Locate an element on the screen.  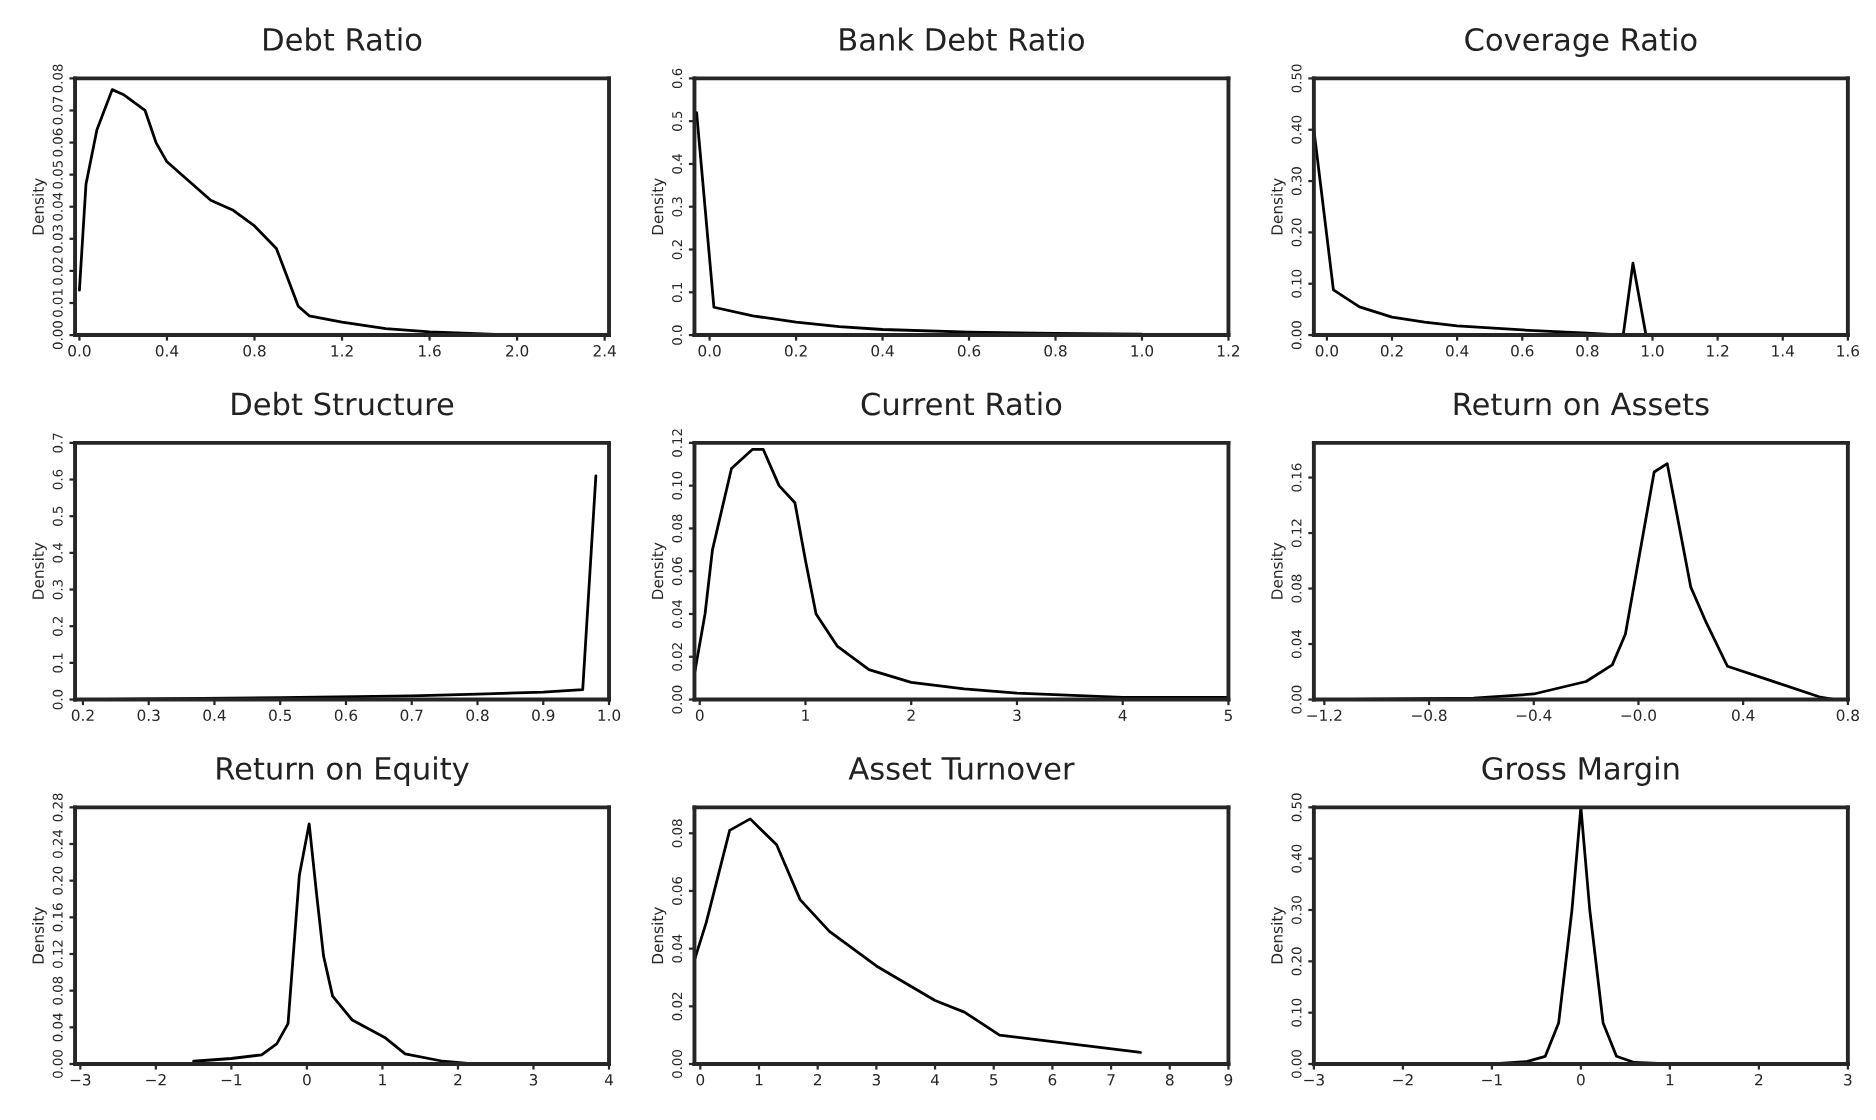
chart-title: Return on Equity is located at coordinates (343, 771).